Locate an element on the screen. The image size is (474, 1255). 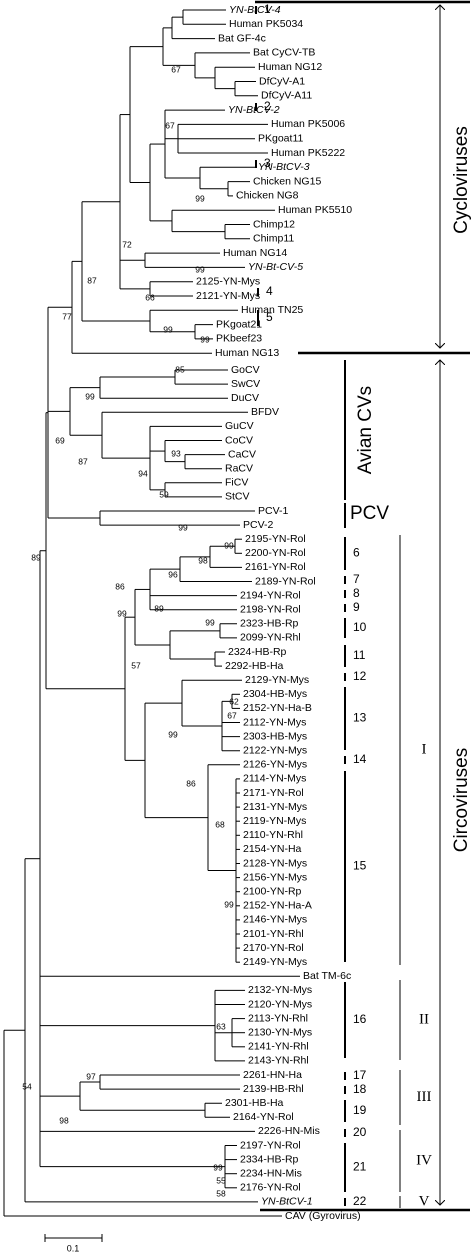
leaf-label: 2226-HN-Mis is located at coordinates (289, 1131).